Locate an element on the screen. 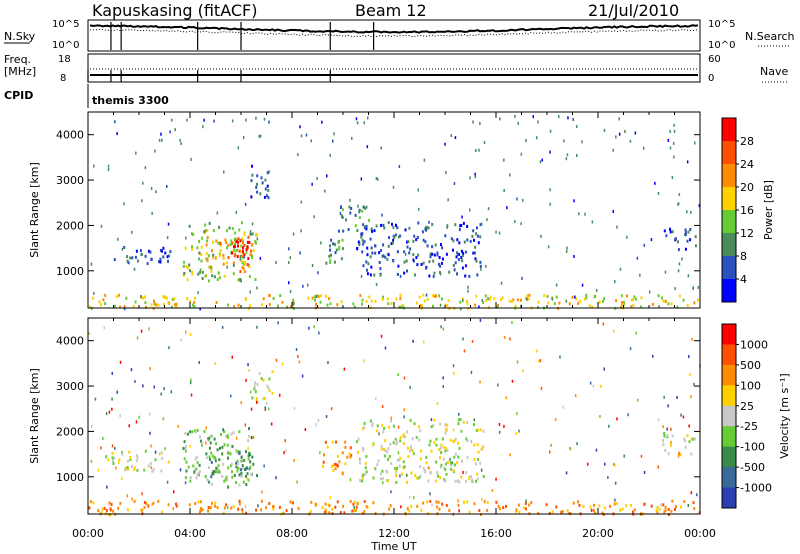 The height and width of the screenshot is (554, 800). ytick-label: 3000 is located at coordinates (70, 386).